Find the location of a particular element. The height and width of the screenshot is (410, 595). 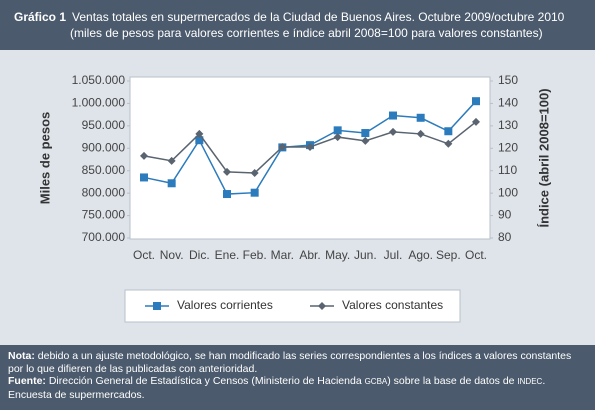

x-tick-label: Abr. is located at coordinates (309, 255).